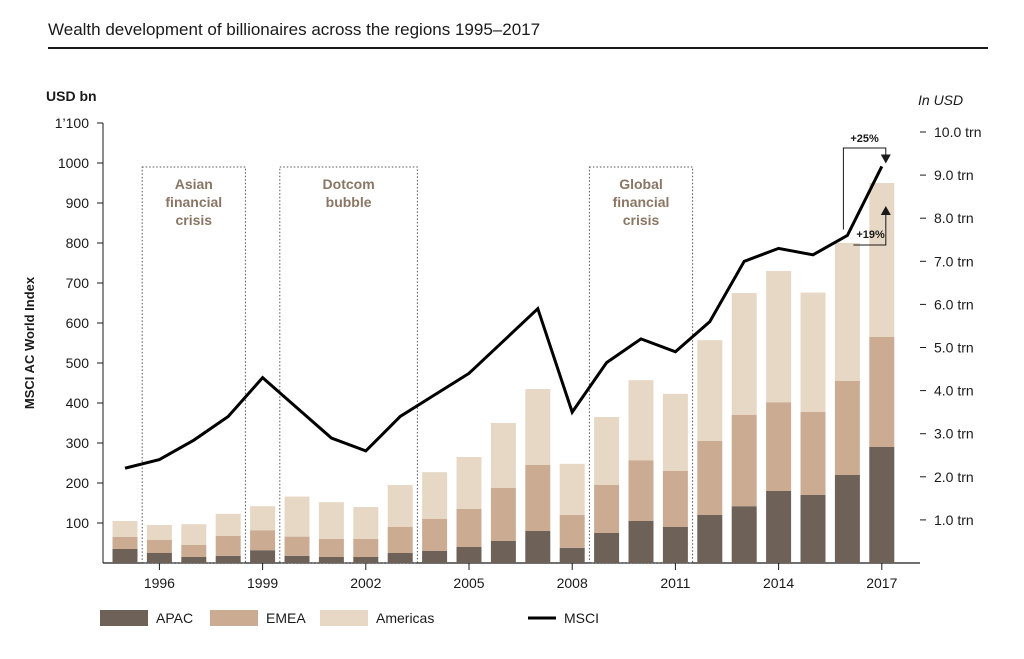 This screenshot has height=659, width=1024. Describe the element at coordinates (954, 304) in the screenshot. I see `right-tick-label: 6.0 trn` at that location.